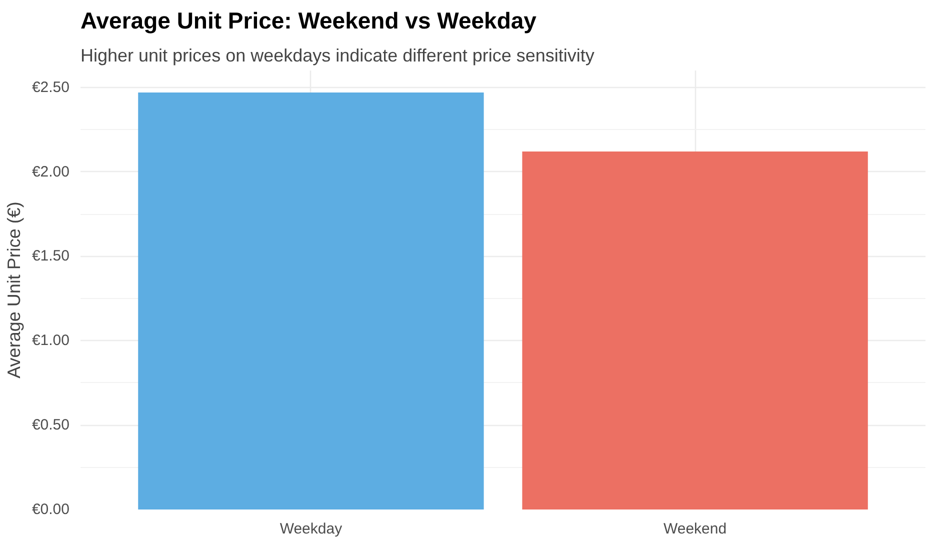 This screenshot has width=941, height=549. What do you see at coordinates (51, 171) in the screenshot?
I see `y-tick-label: €2.00` at bounding box center [51, 171].